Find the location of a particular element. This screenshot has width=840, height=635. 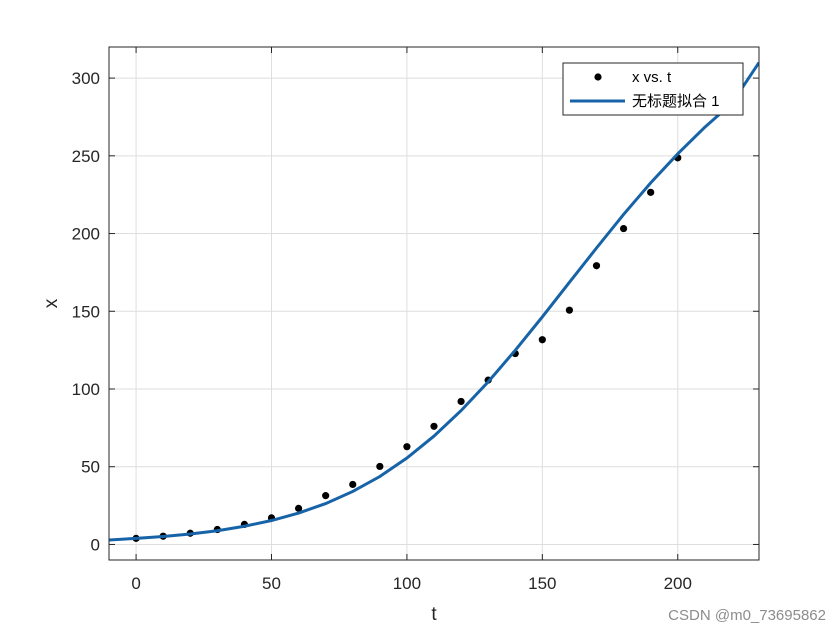

y-tick-label: 50 is located at coordinates (90, 467).